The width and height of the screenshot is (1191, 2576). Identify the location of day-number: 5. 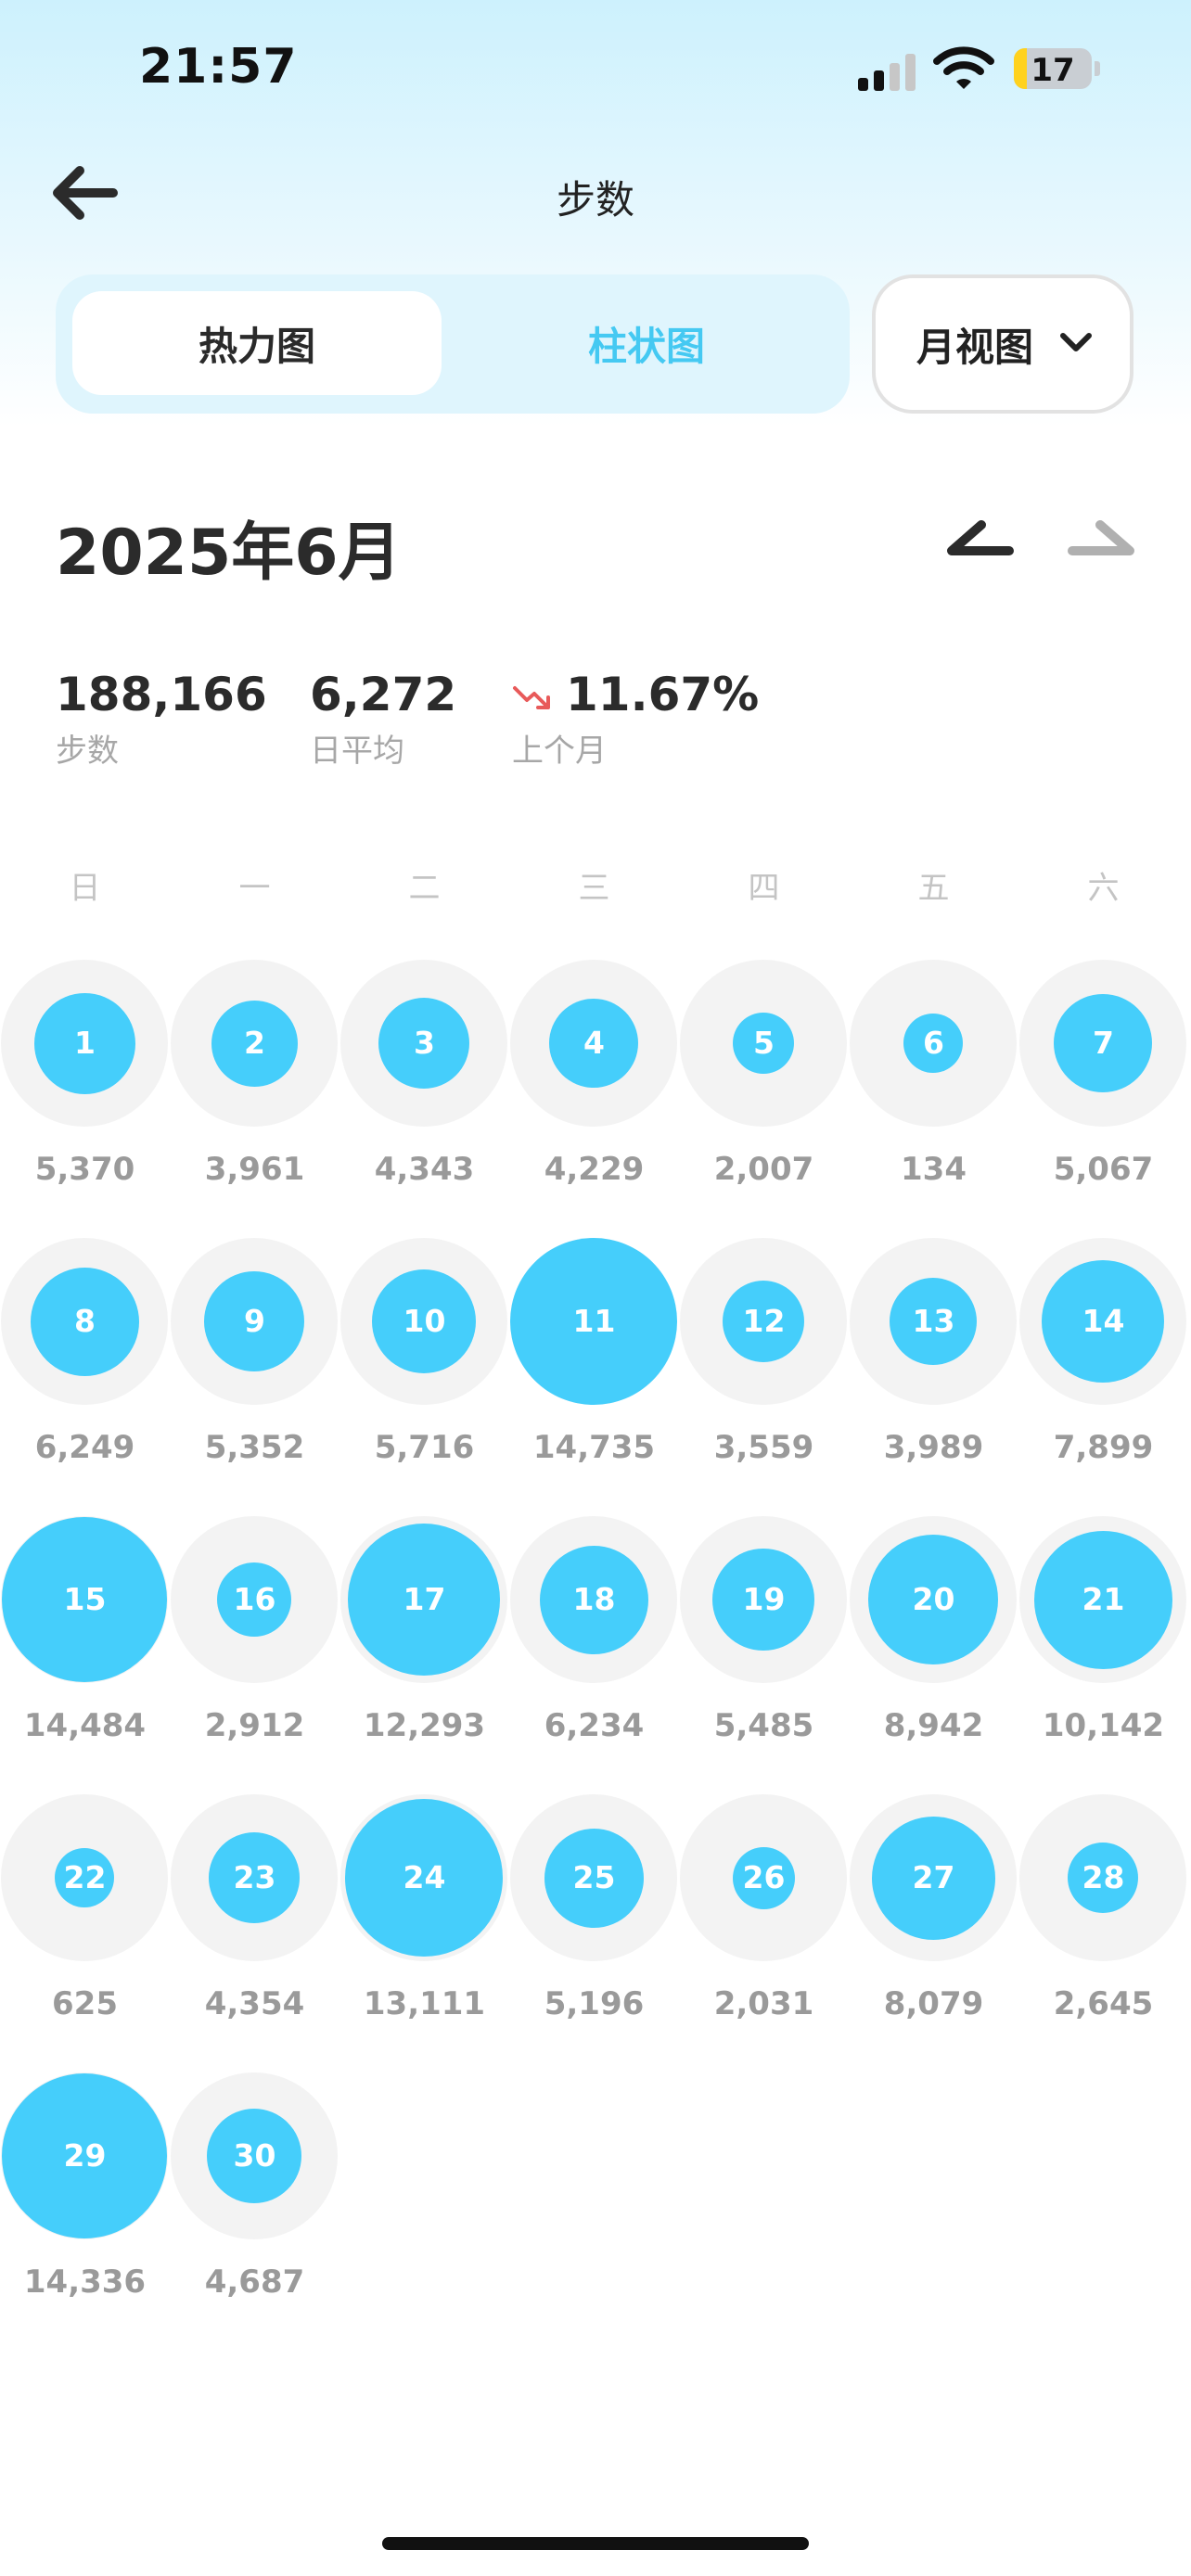
(764, 1043).